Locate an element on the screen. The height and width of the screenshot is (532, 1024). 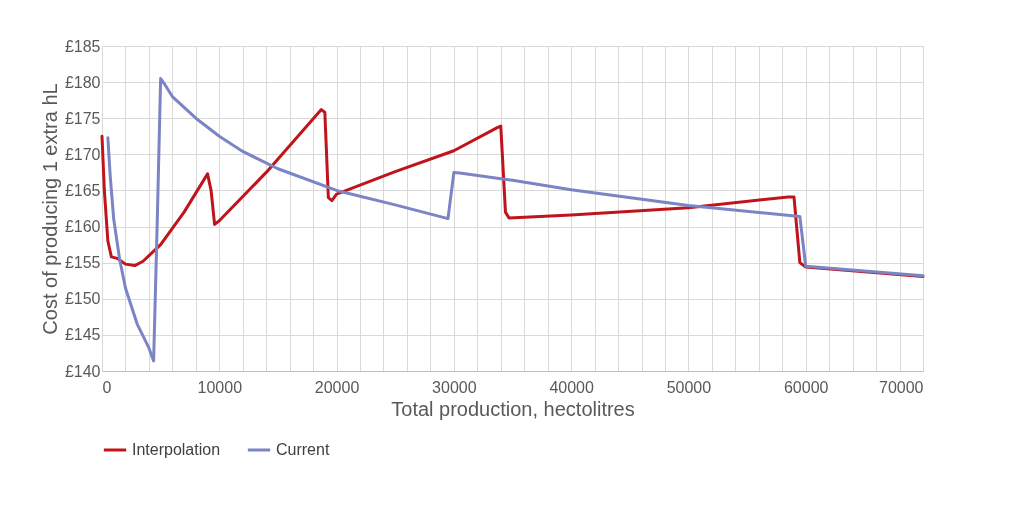
x-tick-label: 50000 is located at coordinates (689, 387).